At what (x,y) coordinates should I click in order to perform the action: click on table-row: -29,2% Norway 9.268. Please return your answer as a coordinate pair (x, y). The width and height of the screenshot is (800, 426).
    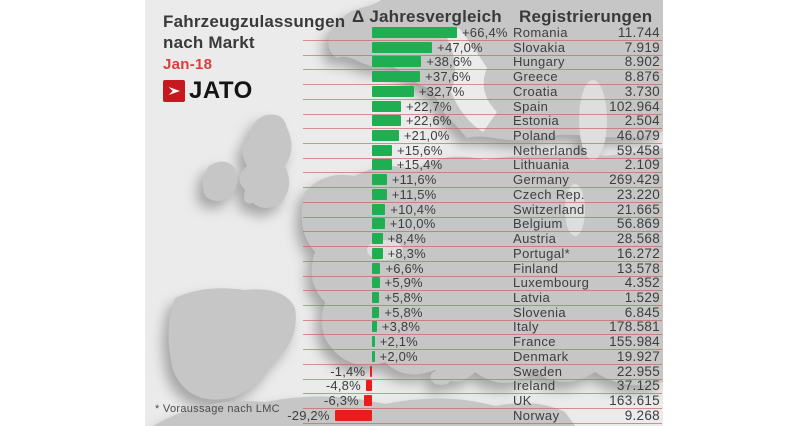
    Looking at the image, I should click on (404, 415).